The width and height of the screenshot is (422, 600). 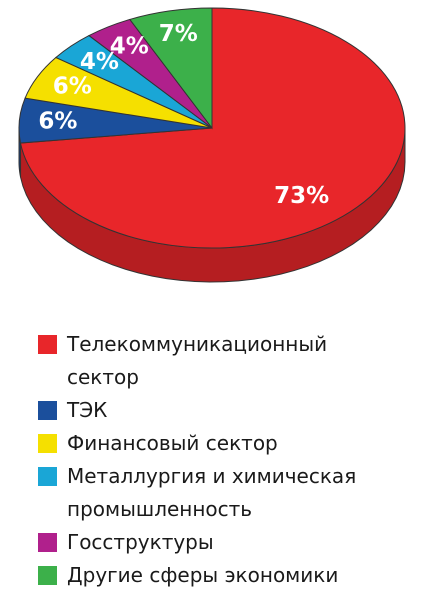 I want to click on legend-label: Другие сферы экономики, so click(x=203, y=575).